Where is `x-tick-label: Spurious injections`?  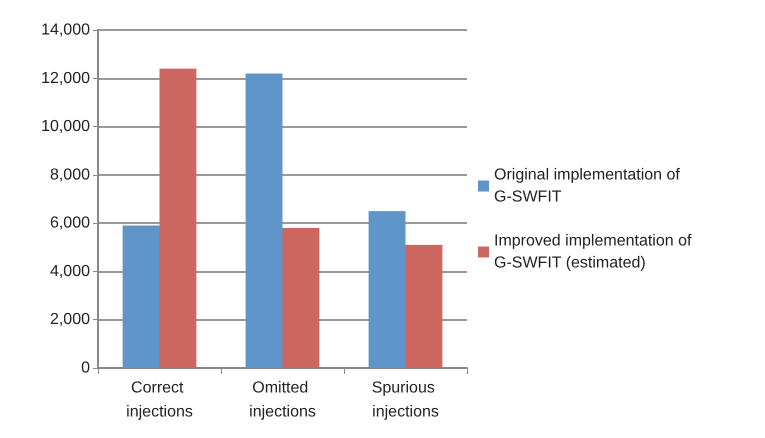
x-tick-label: Spurious injections is located at coordinates (406, 400).